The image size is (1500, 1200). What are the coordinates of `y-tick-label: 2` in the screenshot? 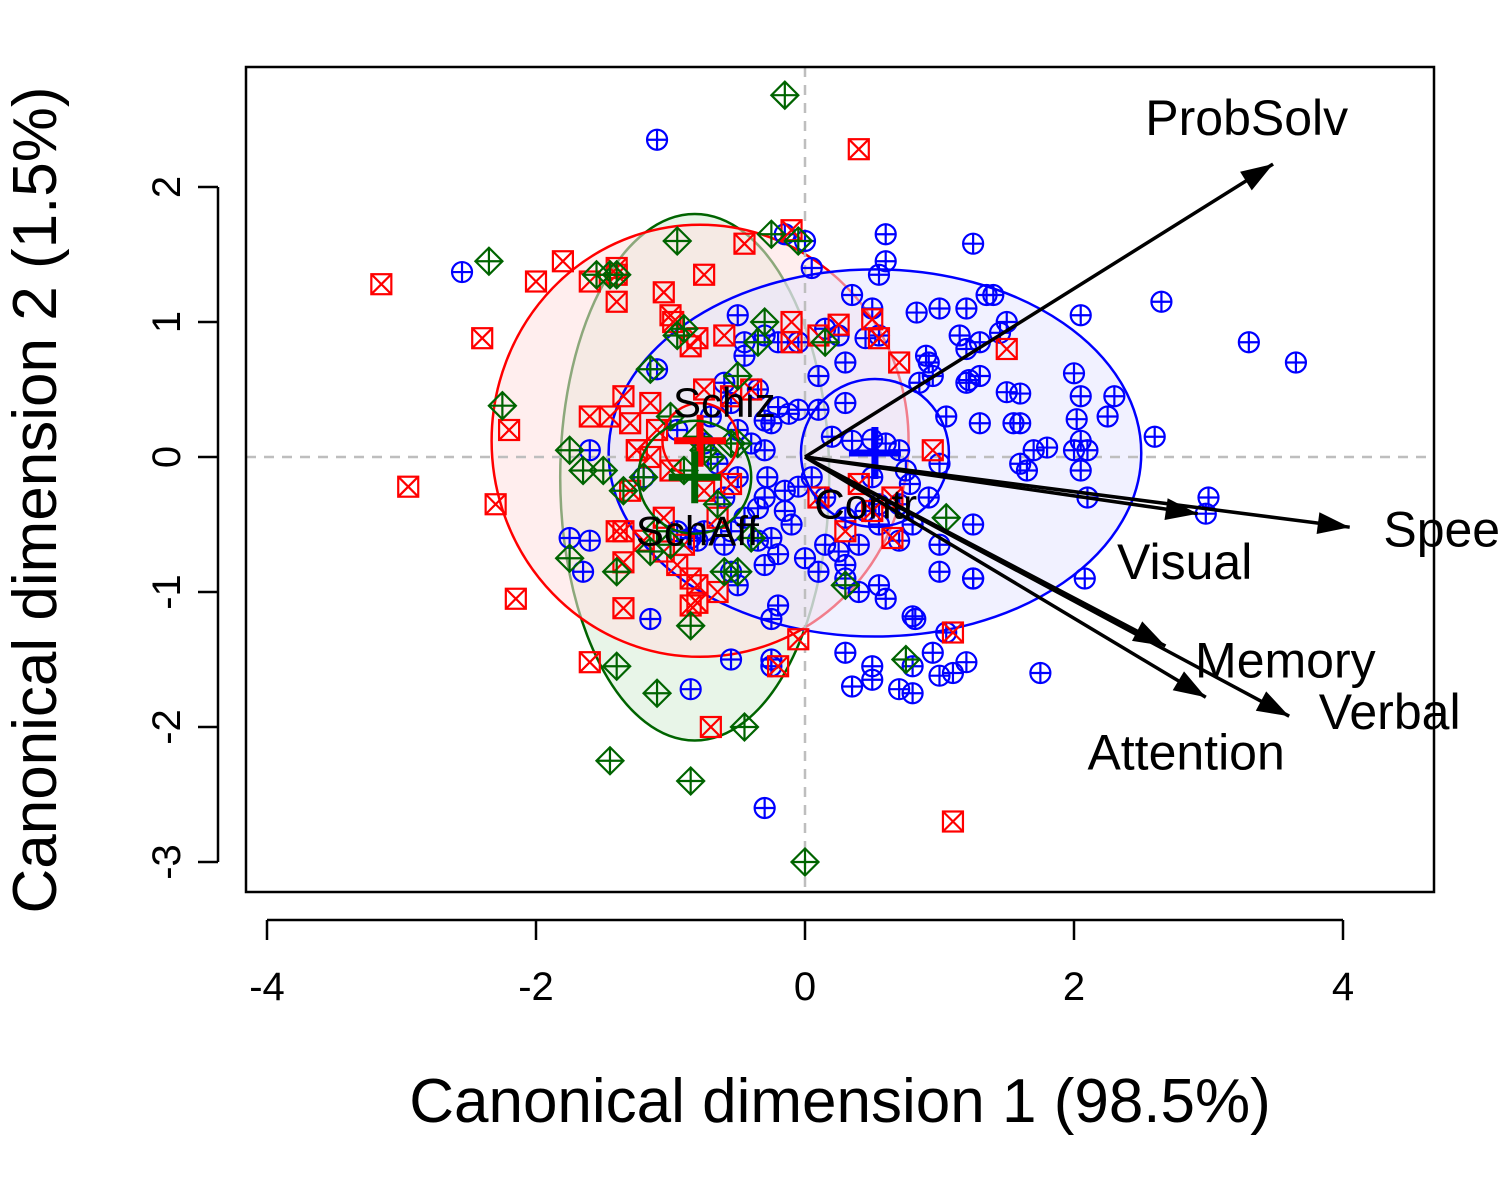 It's located at (167, 187).